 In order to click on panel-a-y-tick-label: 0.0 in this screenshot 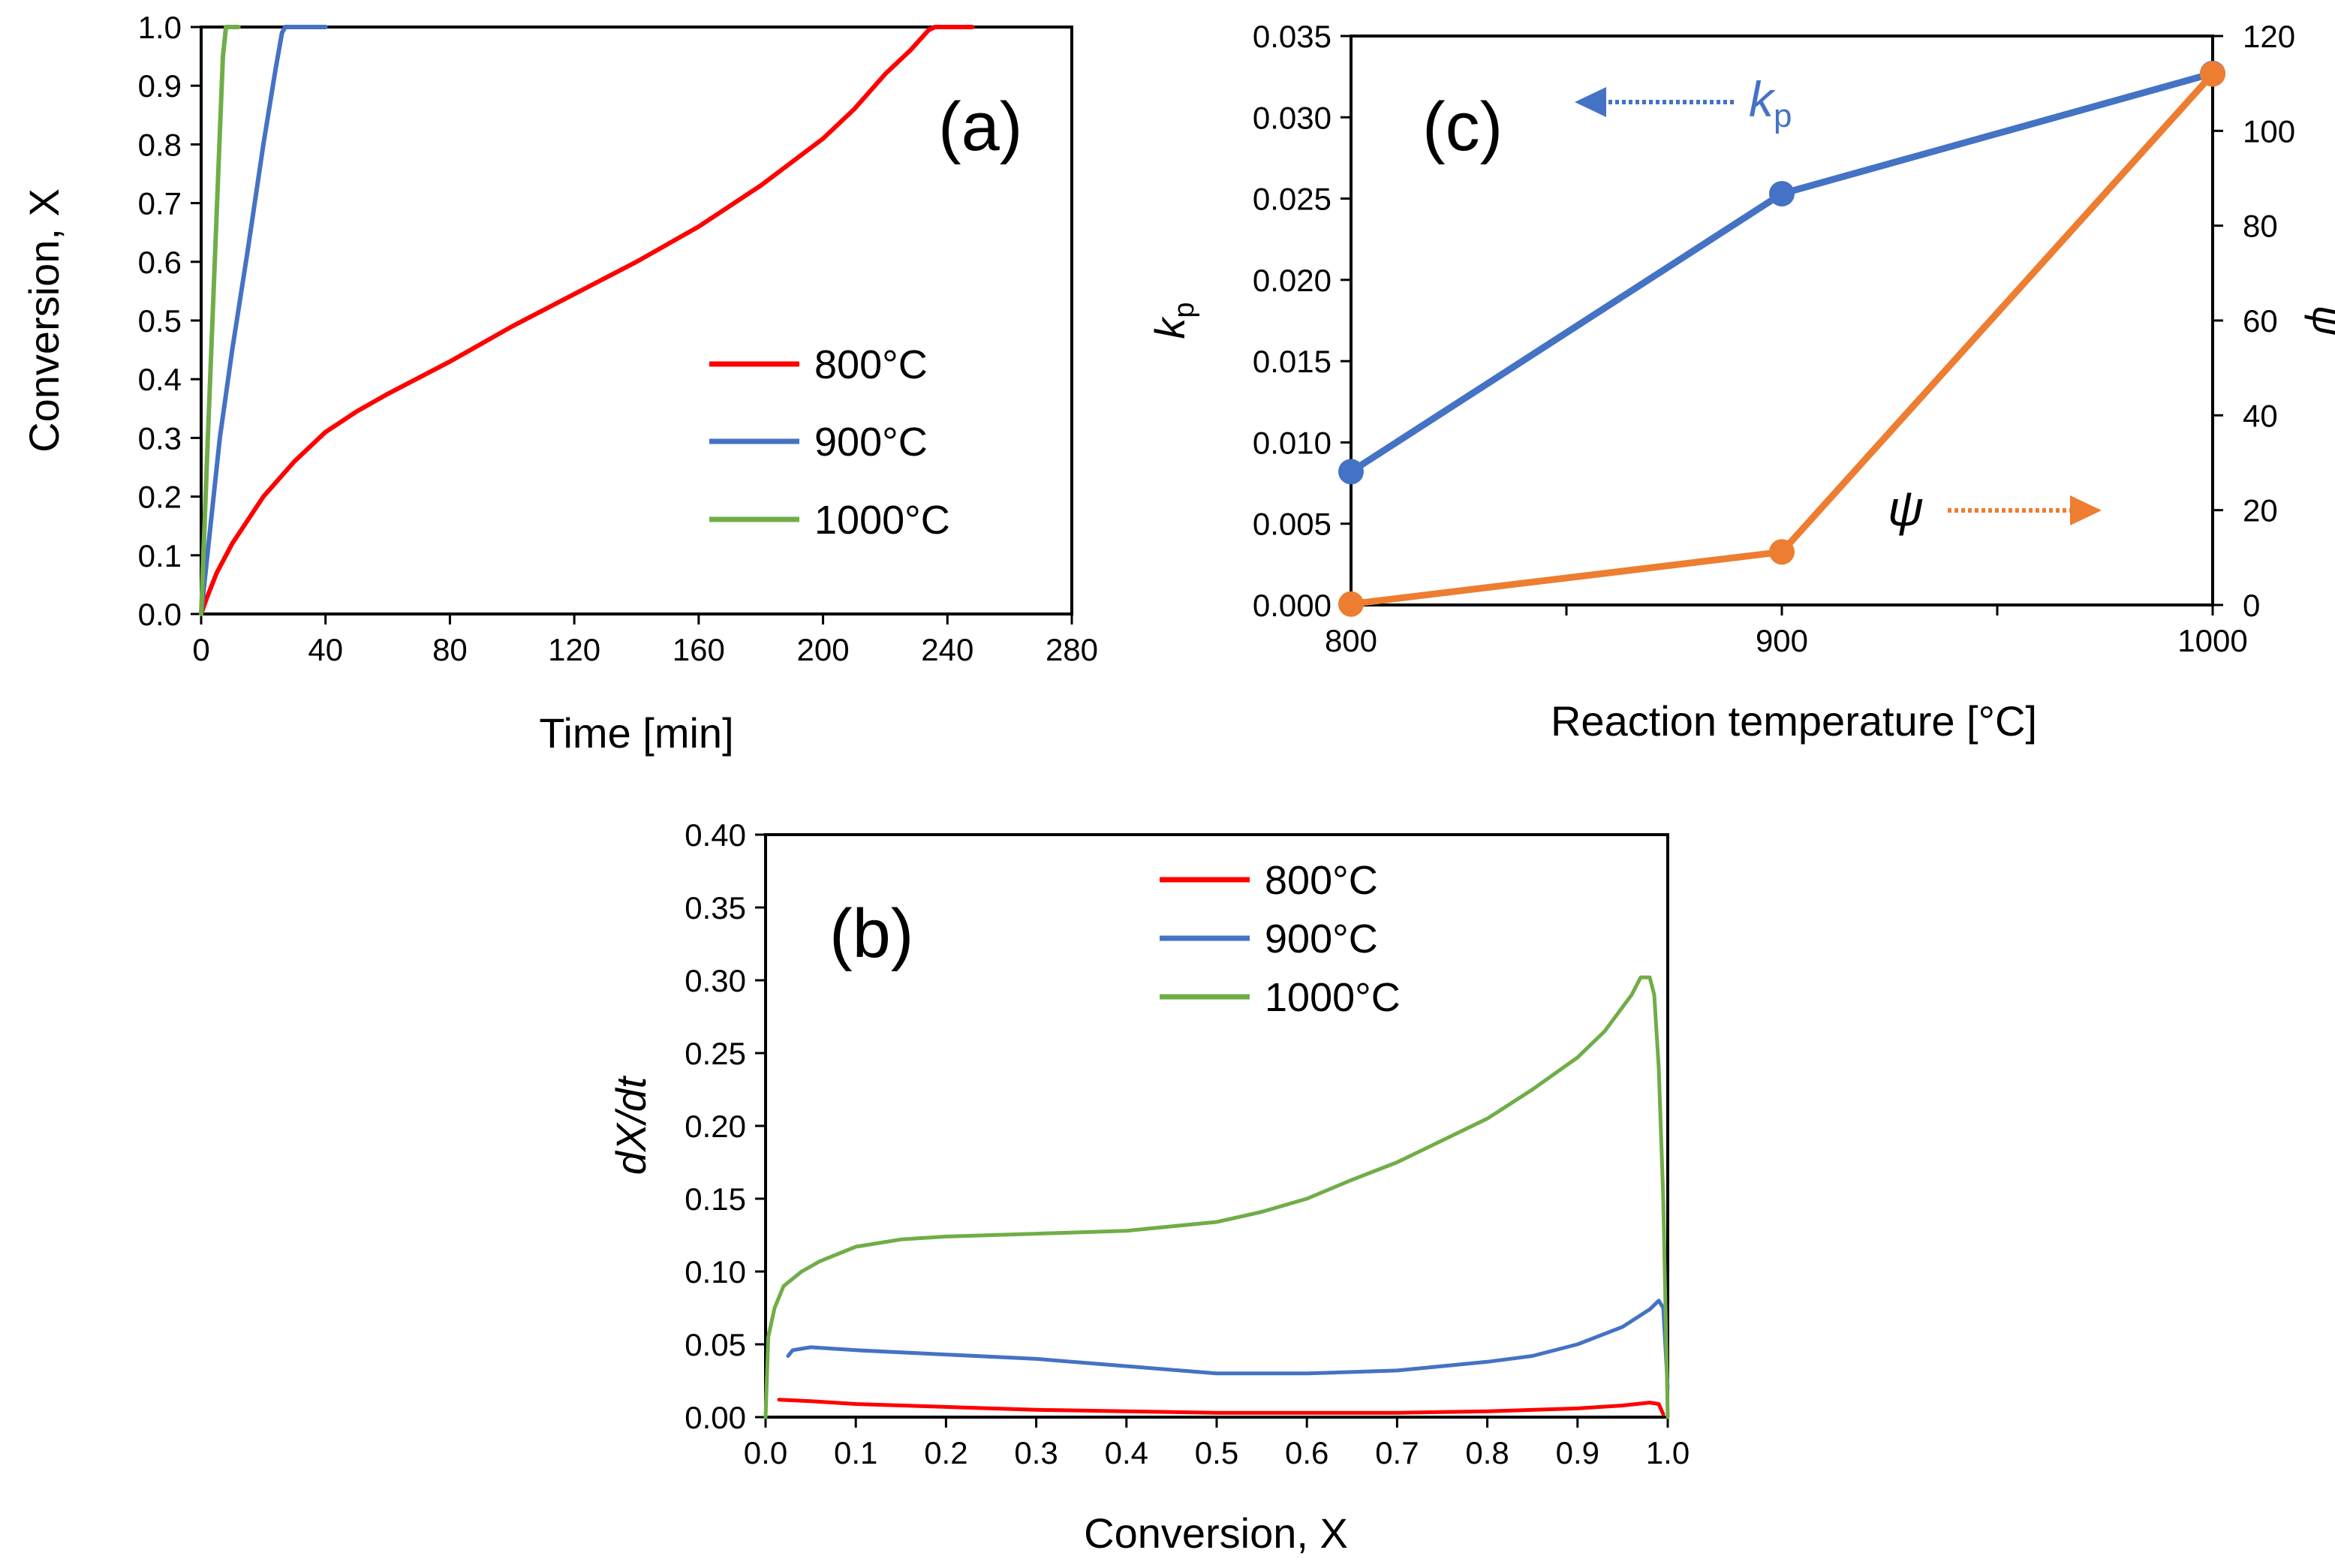, I will do `click(160, 614)`.